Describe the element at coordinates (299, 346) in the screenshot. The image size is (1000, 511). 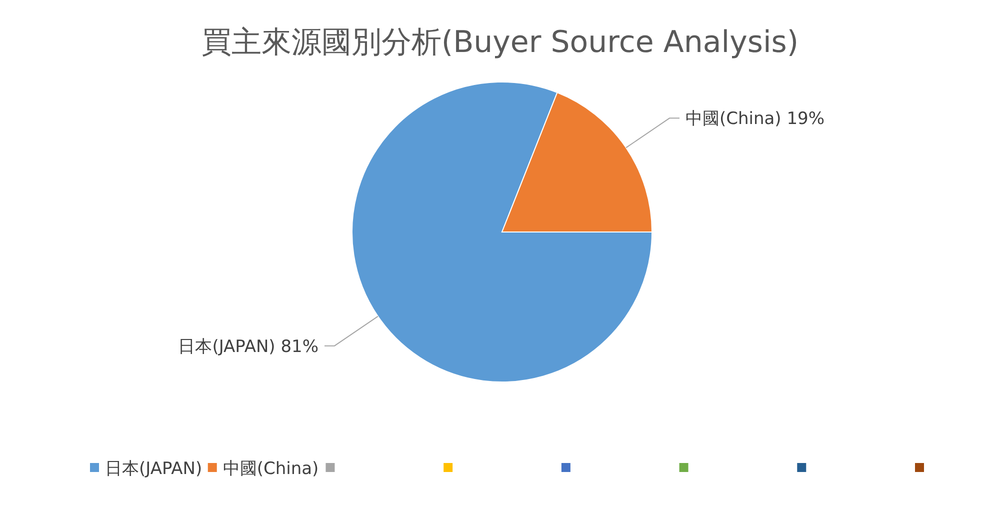
I see `data-label: 81%` at that location.